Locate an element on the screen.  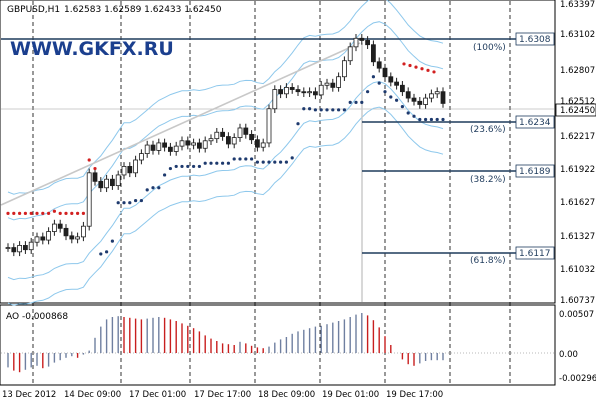
fib-pct-236: (23.6%) is located at coordinates (488, 130).